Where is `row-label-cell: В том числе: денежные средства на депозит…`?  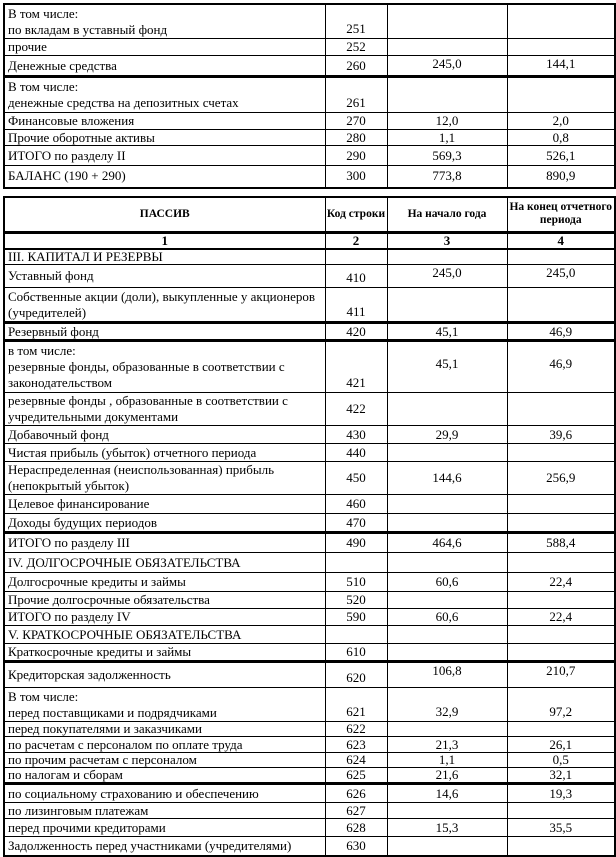
row-label-cell: В том числе: денежные средства на депозит… is located at coordinates (164, 94).